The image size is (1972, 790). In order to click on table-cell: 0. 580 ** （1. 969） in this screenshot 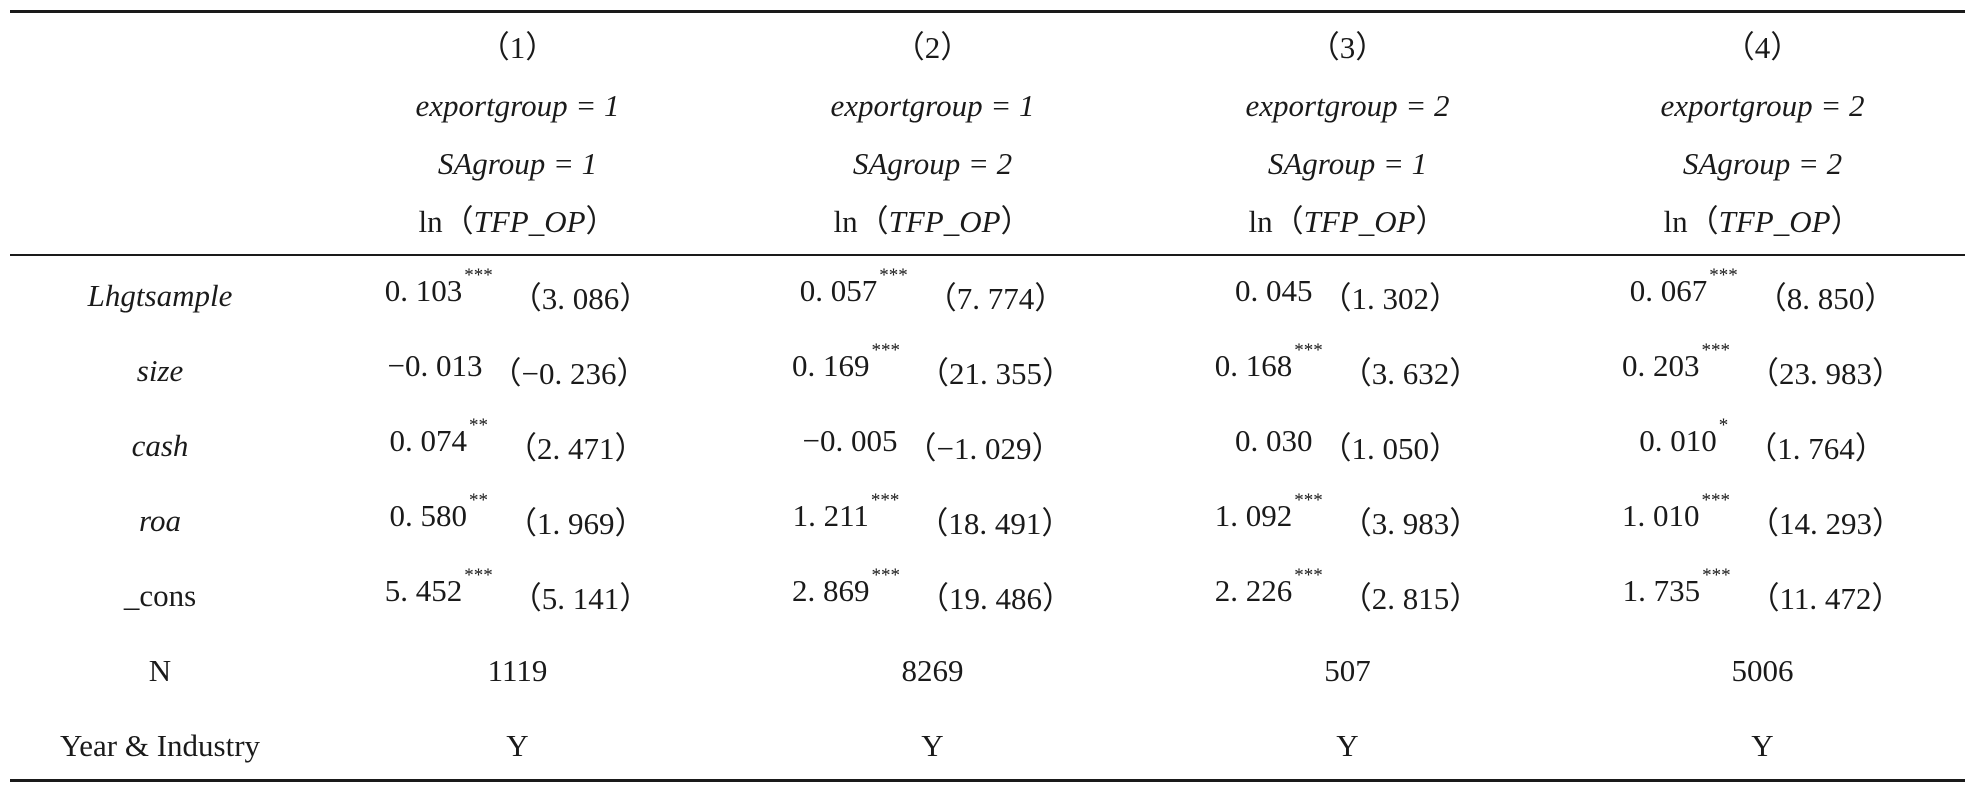, I will do `click(517, 520)`.